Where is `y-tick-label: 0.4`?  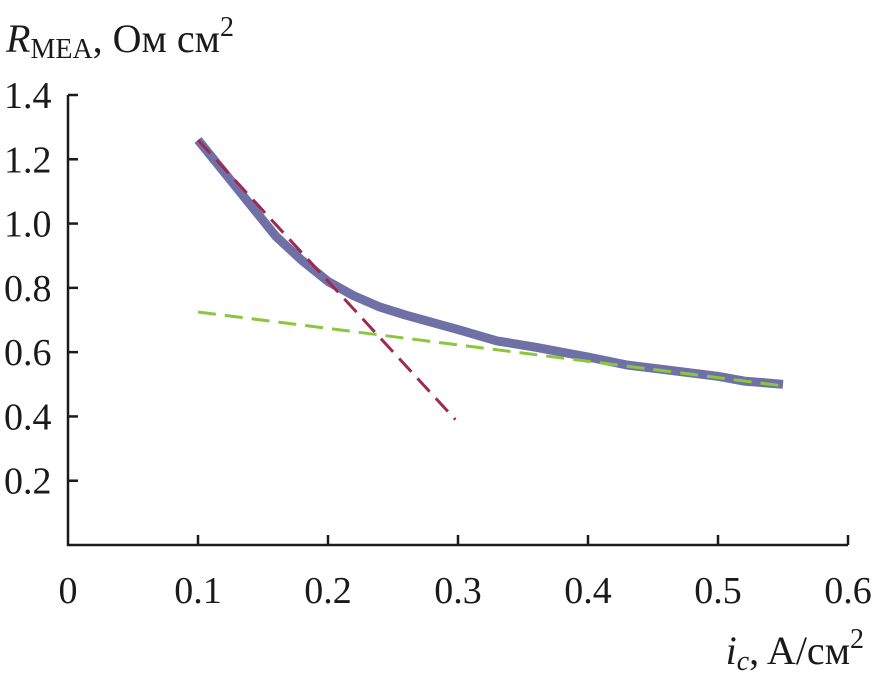 y-tick-label: 0.4 is located at coordinates (28, 417).